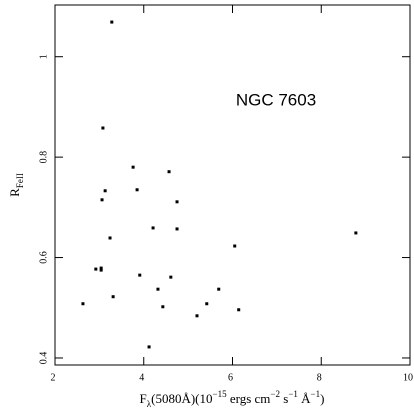 The image size is (414, 419). I want to click on label-part: ), so click(322, 398).